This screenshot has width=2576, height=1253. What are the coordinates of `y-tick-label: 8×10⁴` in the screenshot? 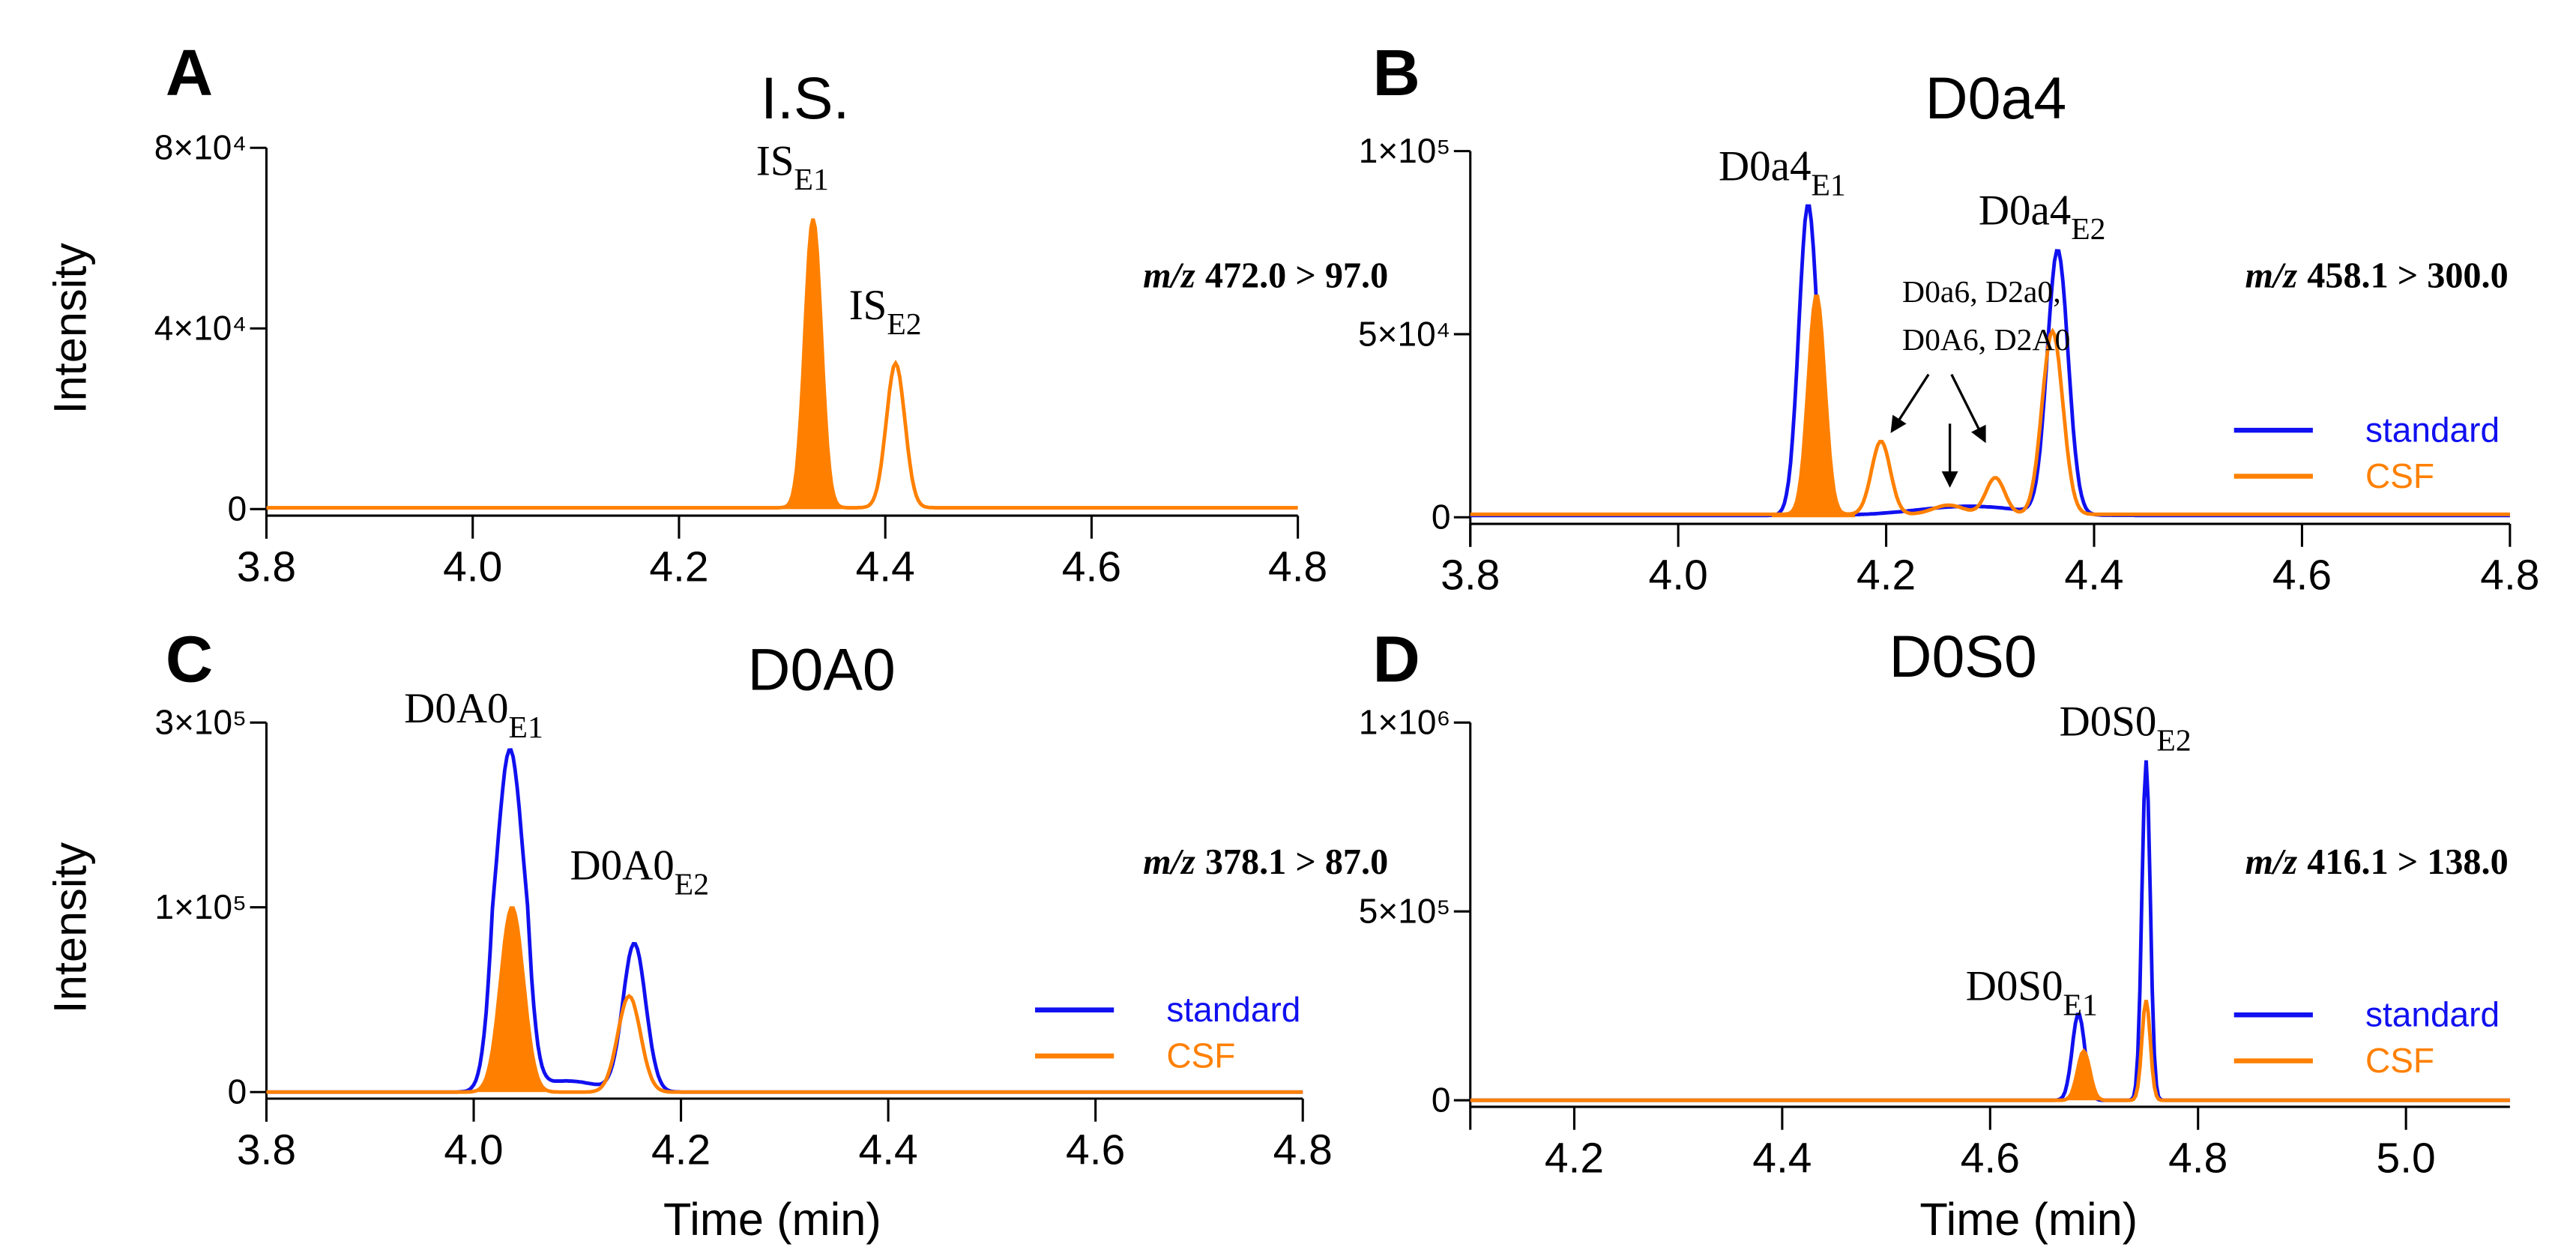 It's located at (201, 147).